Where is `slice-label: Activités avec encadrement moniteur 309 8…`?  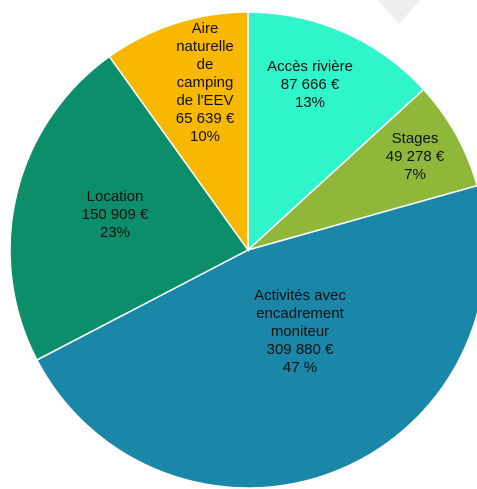 slice-label: Activités avec encadrement moniteur 309 8… is located at coordinates (300, 332).